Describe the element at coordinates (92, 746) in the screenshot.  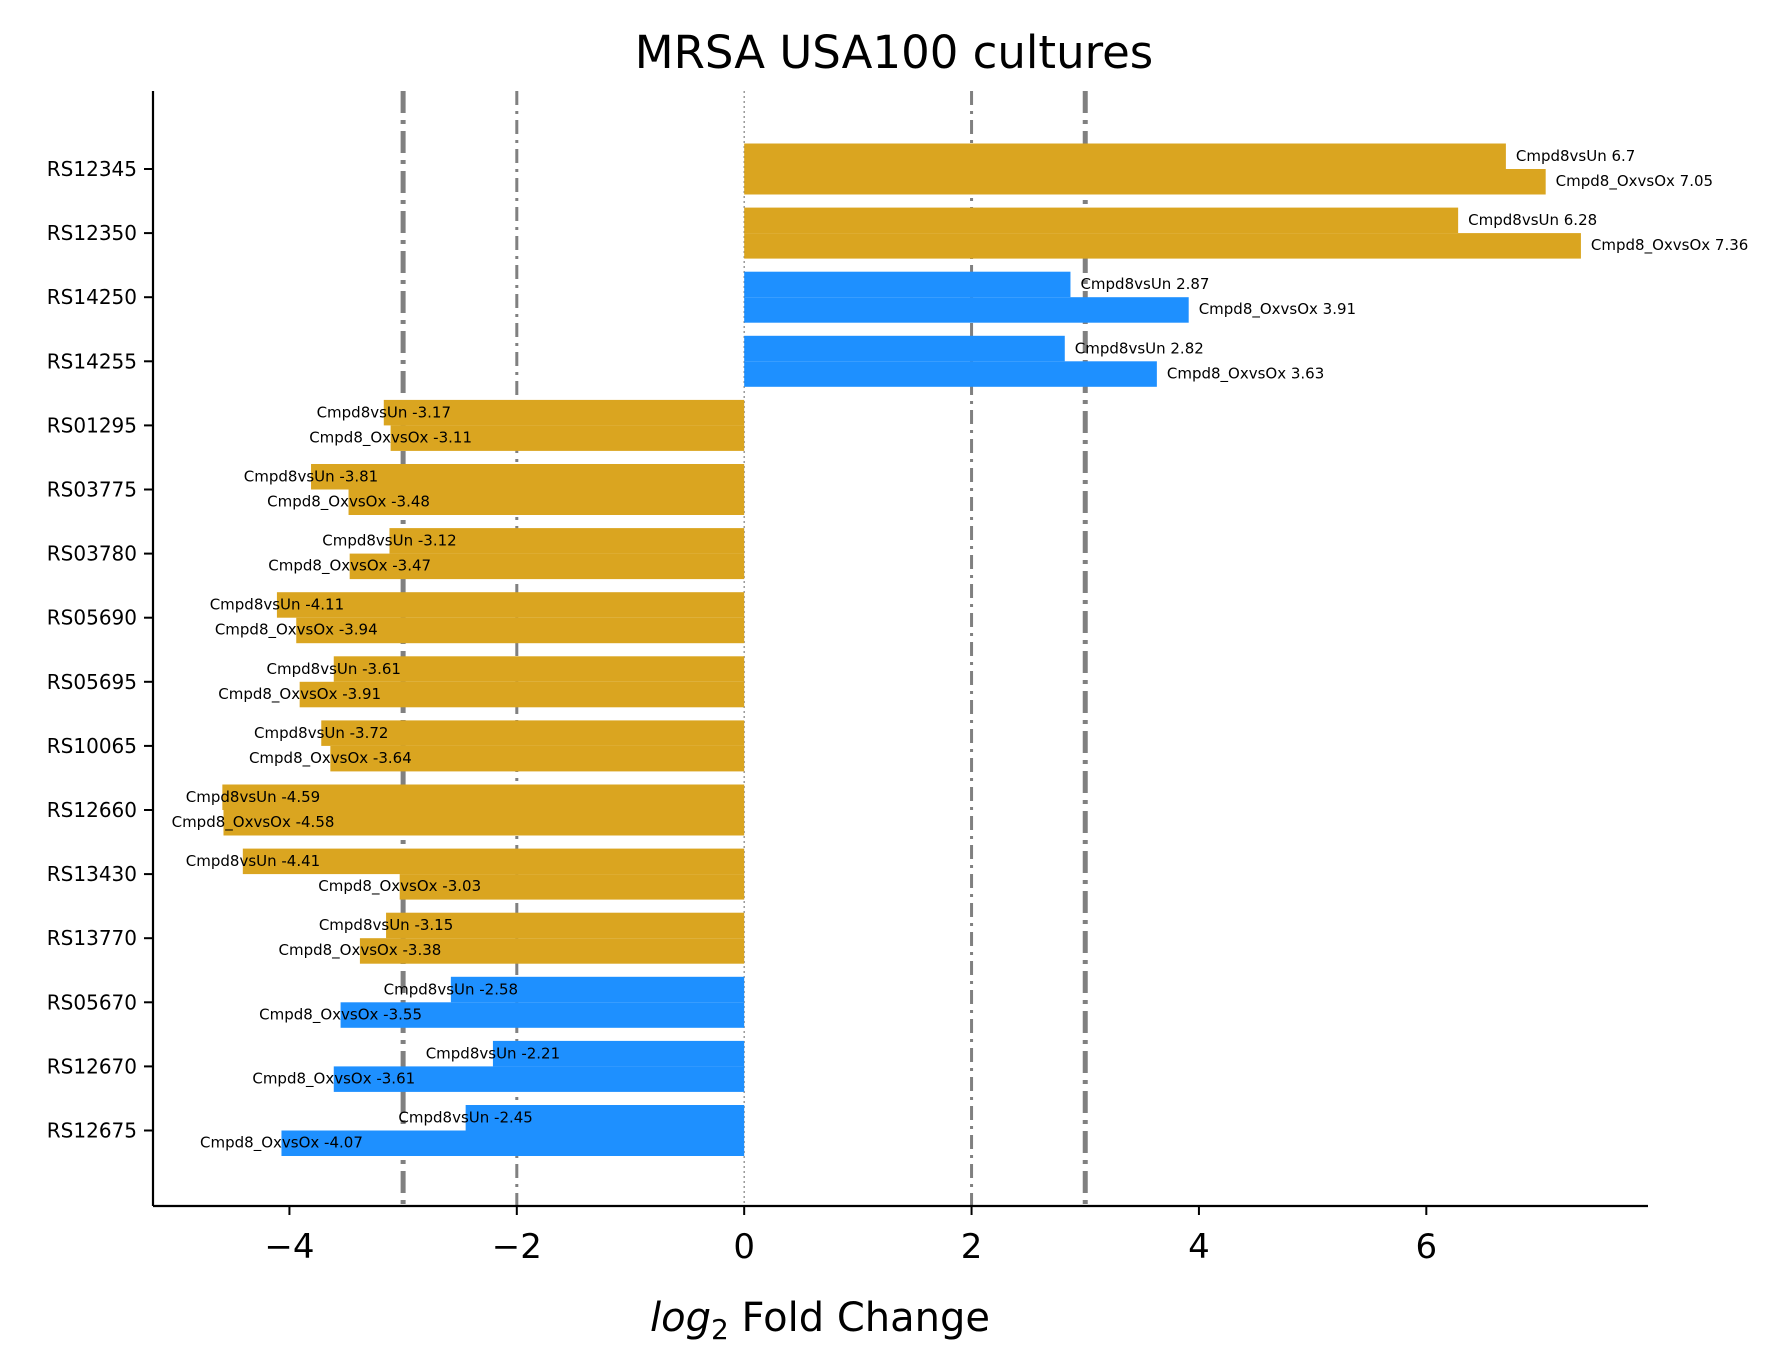
I see `y-tick-label: RS10065` at that location.